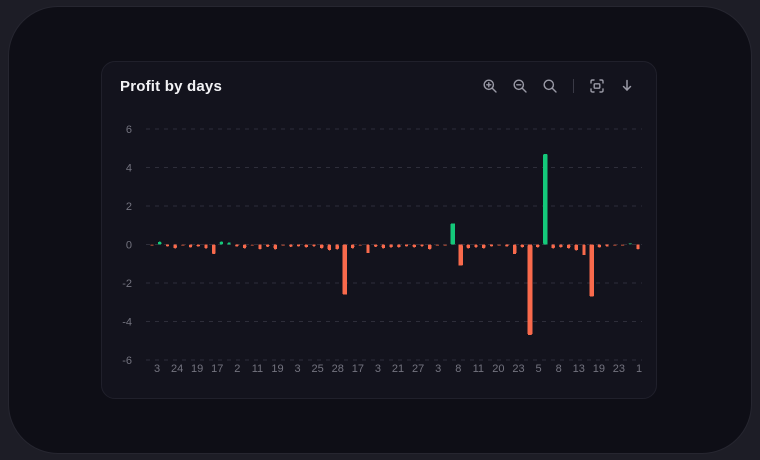 The image size is (760, 460). Describe the element at coordinates (398, 369) in the screenshot. I see `x-tick-label: 21` at that location.